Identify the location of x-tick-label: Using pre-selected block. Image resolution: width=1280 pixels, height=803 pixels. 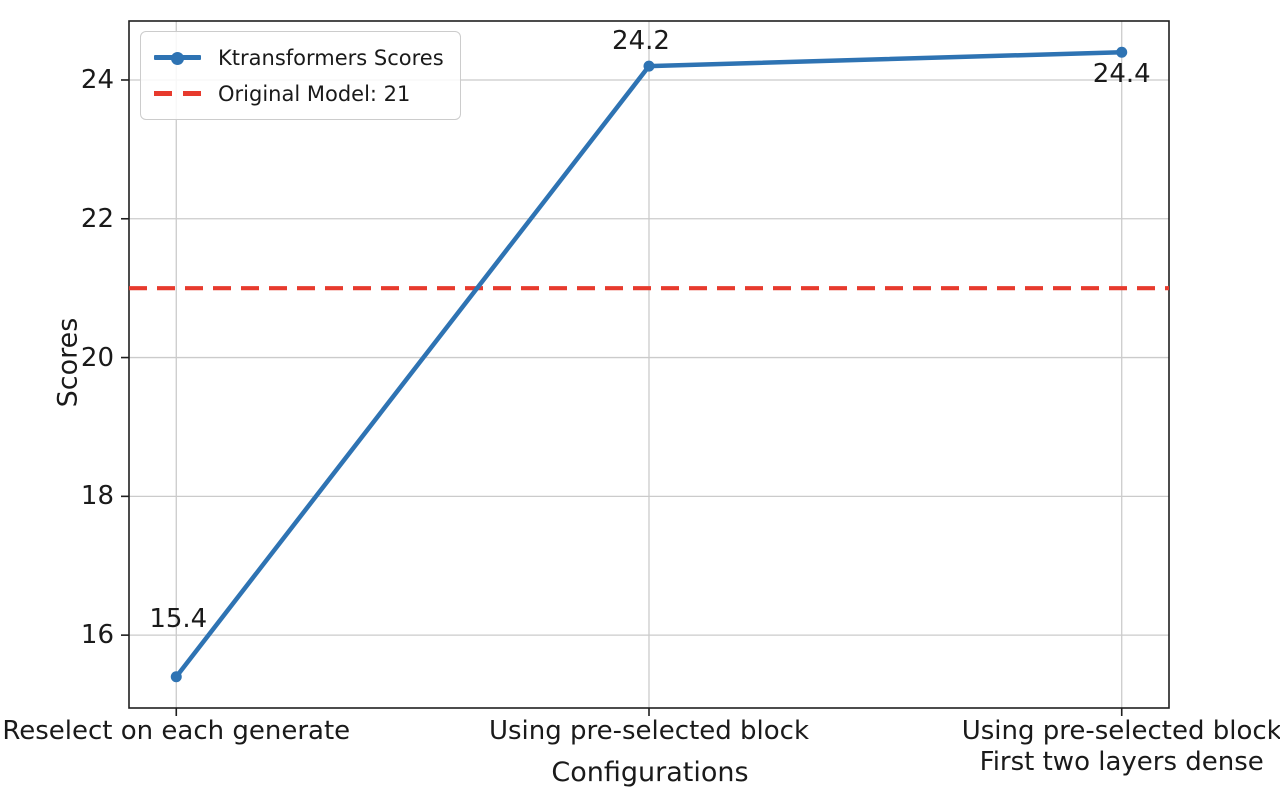
(649, 731).